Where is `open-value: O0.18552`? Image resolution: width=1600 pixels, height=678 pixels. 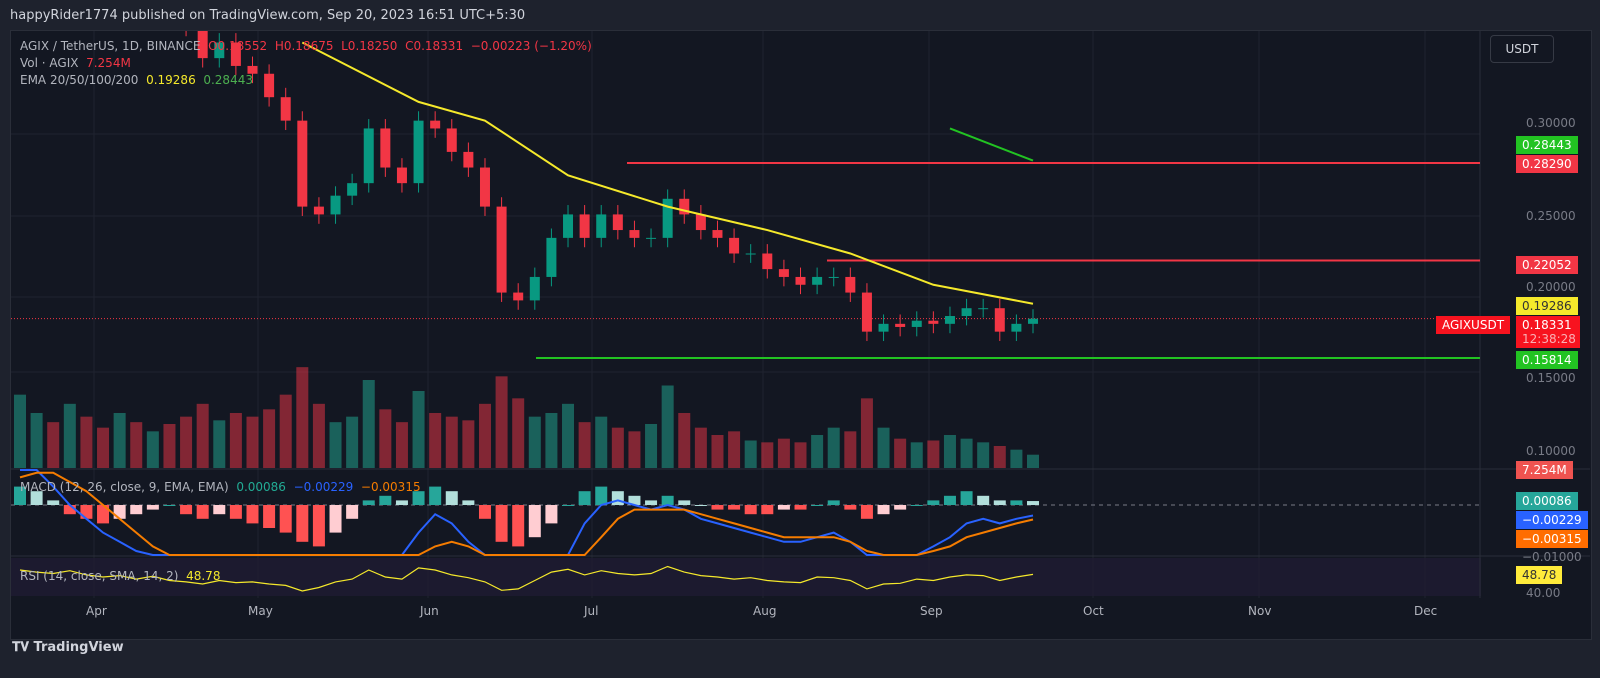 open-value: O0.18552 is located at coordinates (238, 46).